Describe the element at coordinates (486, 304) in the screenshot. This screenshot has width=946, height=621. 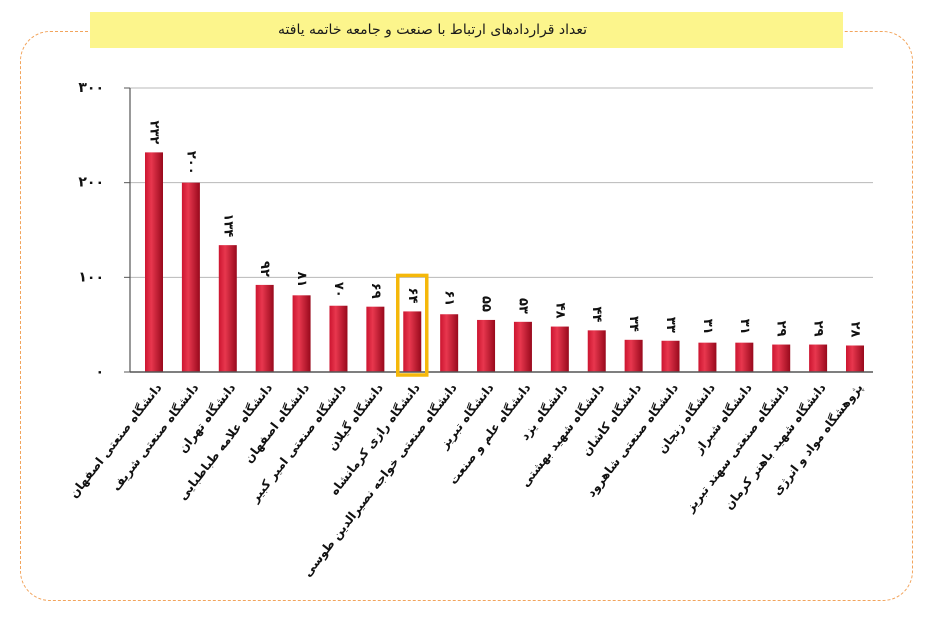
I see `data-label: ۵۵` at that location.